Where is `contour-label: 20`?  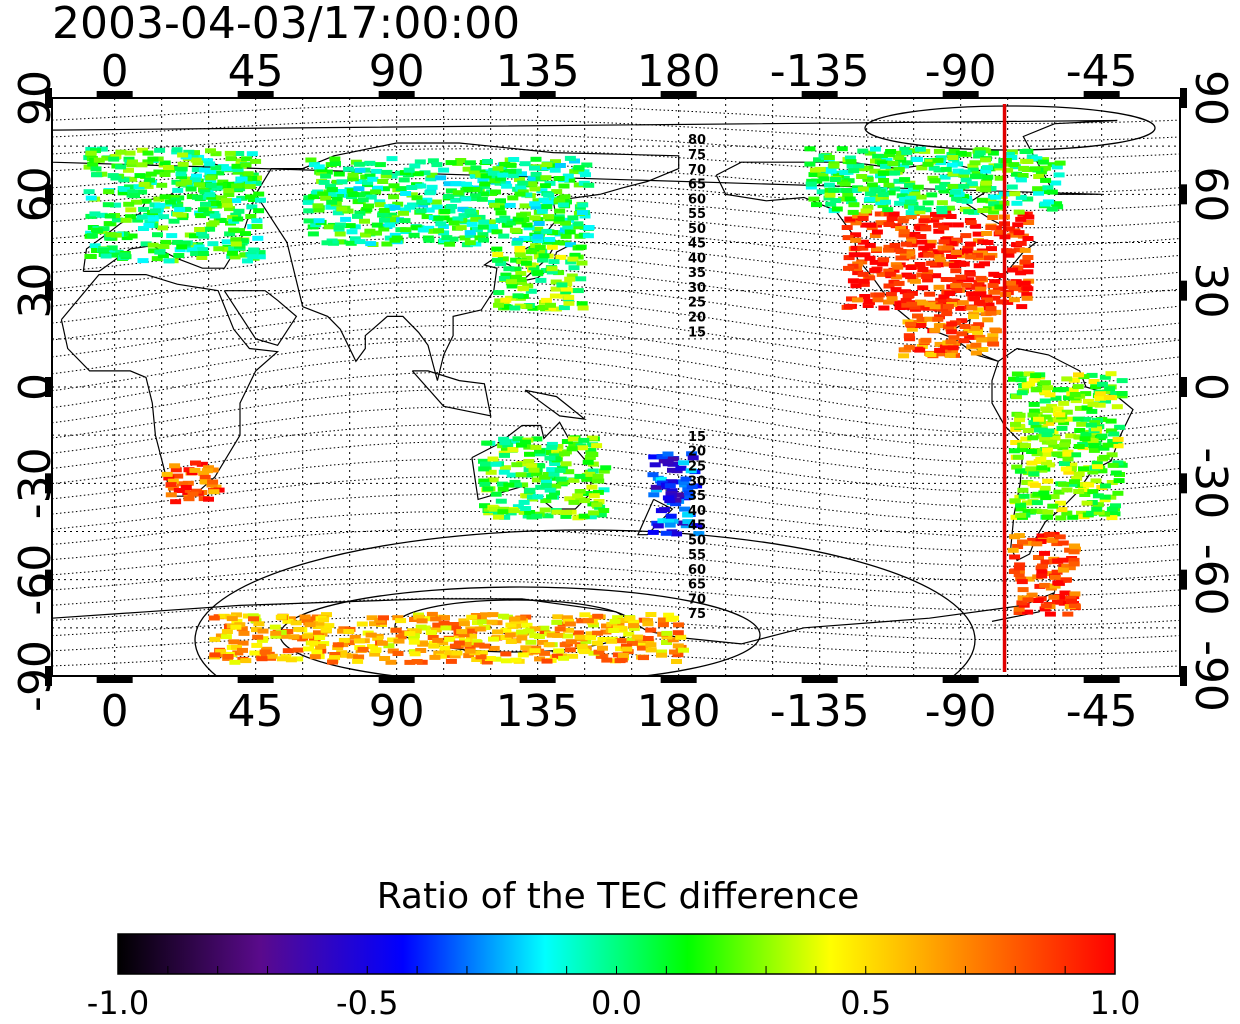 contour-label: 20 is located at coordinates (697, 452).